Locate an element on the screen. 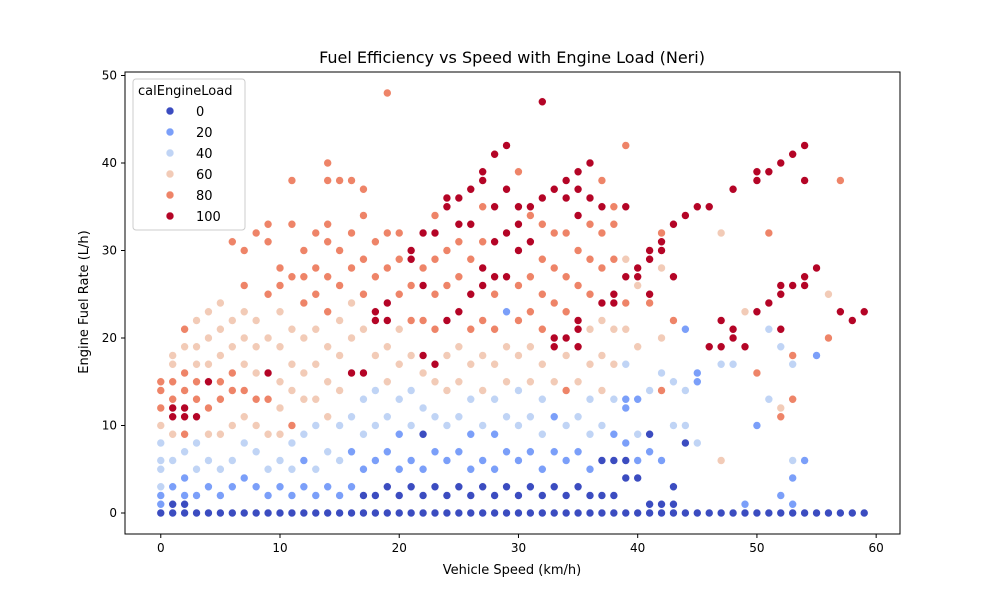  x-axis-label: Vehicle Speed (km/h) is located at coordinates (512, 570).